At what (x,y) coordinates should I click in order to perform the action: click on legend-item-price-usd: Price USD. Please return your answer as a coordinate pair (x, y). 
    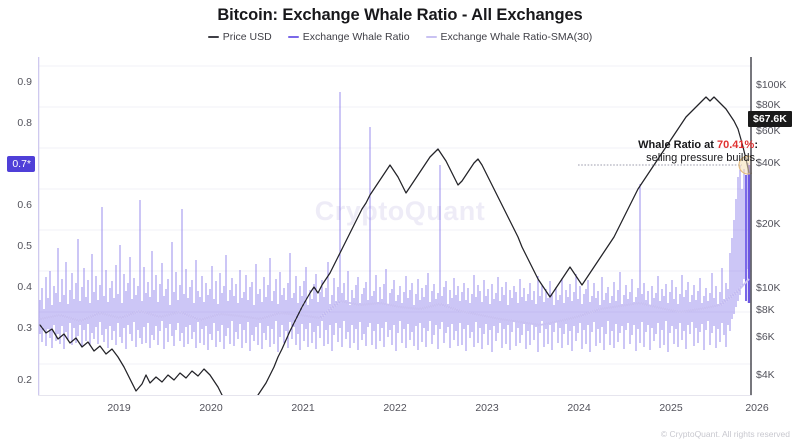
    Looking at the image, I should click on (239, 37).